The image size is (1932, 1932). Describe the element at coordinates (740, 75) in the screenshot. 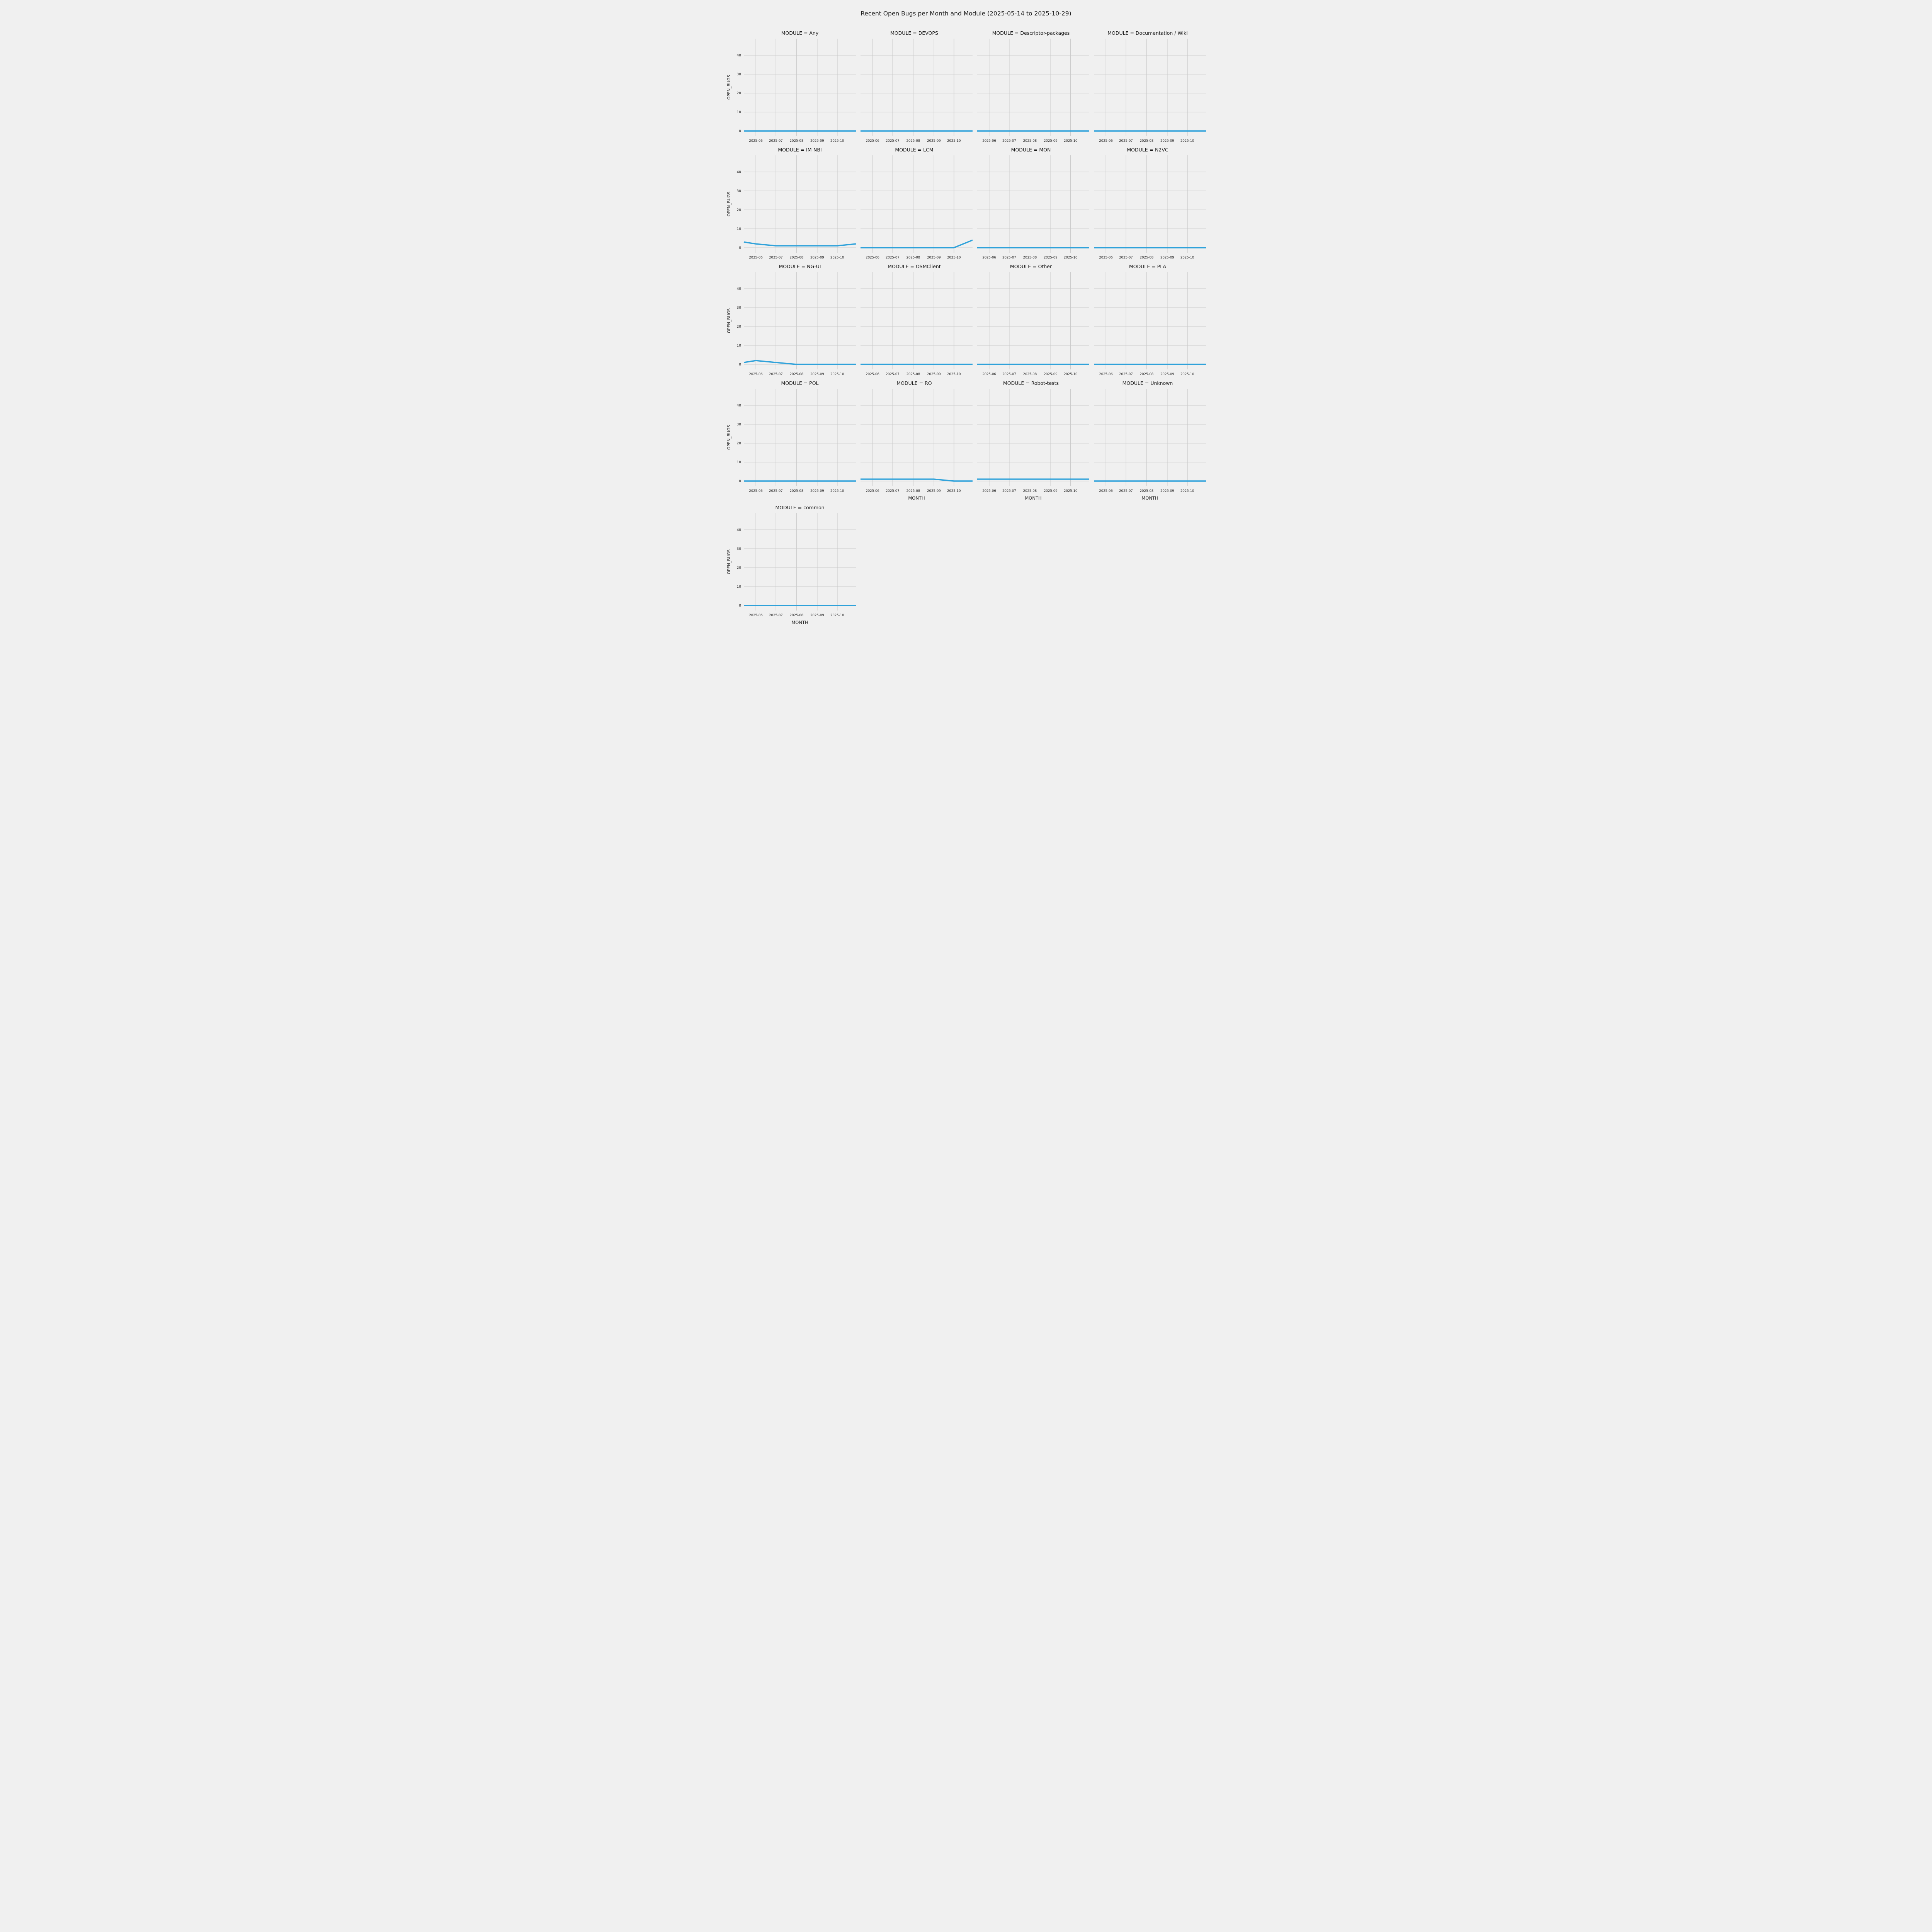

I see `y-tick-label: 30` at that location.